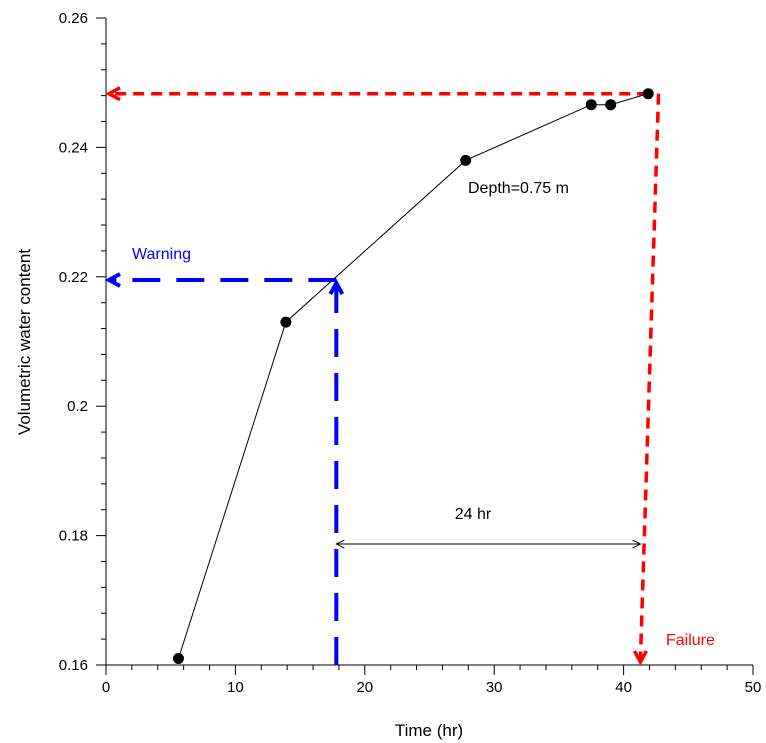  I want to click on y-axis-title: Volumetric water content, so click(24, 342).